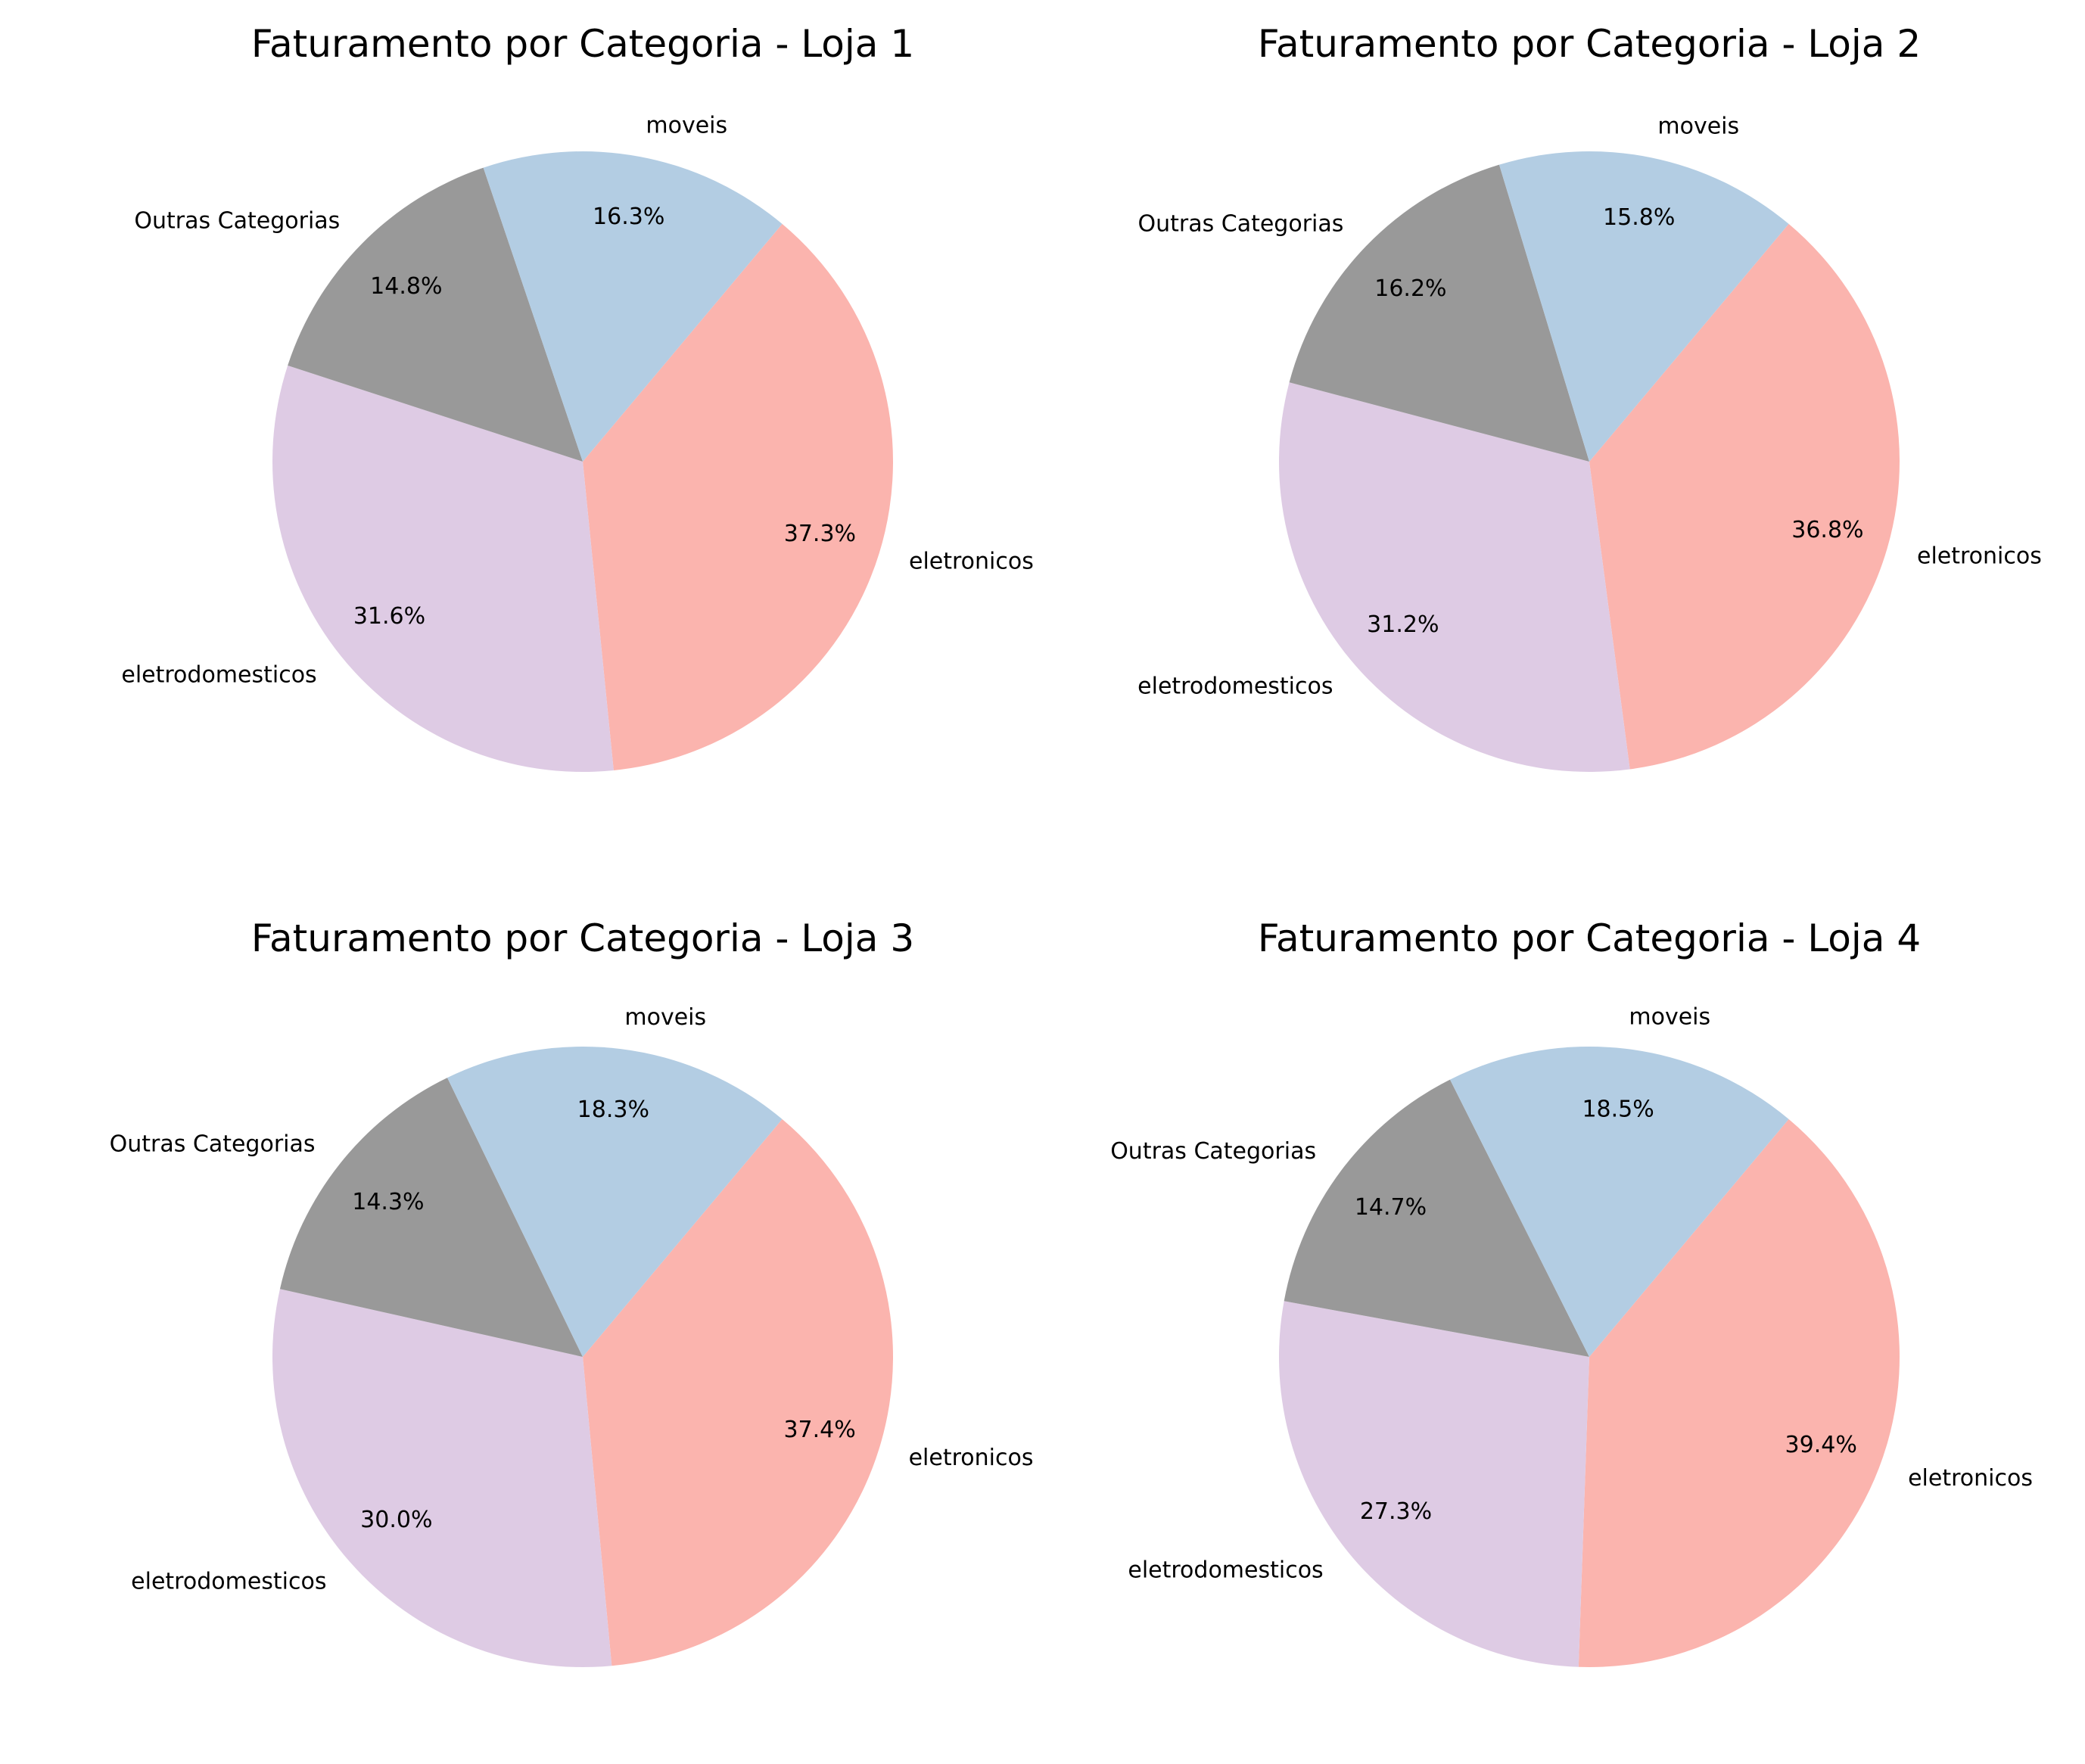  Describe the element at coordinates (582, 938) in the screenshot. I see `chart-title: Faturamento por Categoria - Loja 3` at that location.